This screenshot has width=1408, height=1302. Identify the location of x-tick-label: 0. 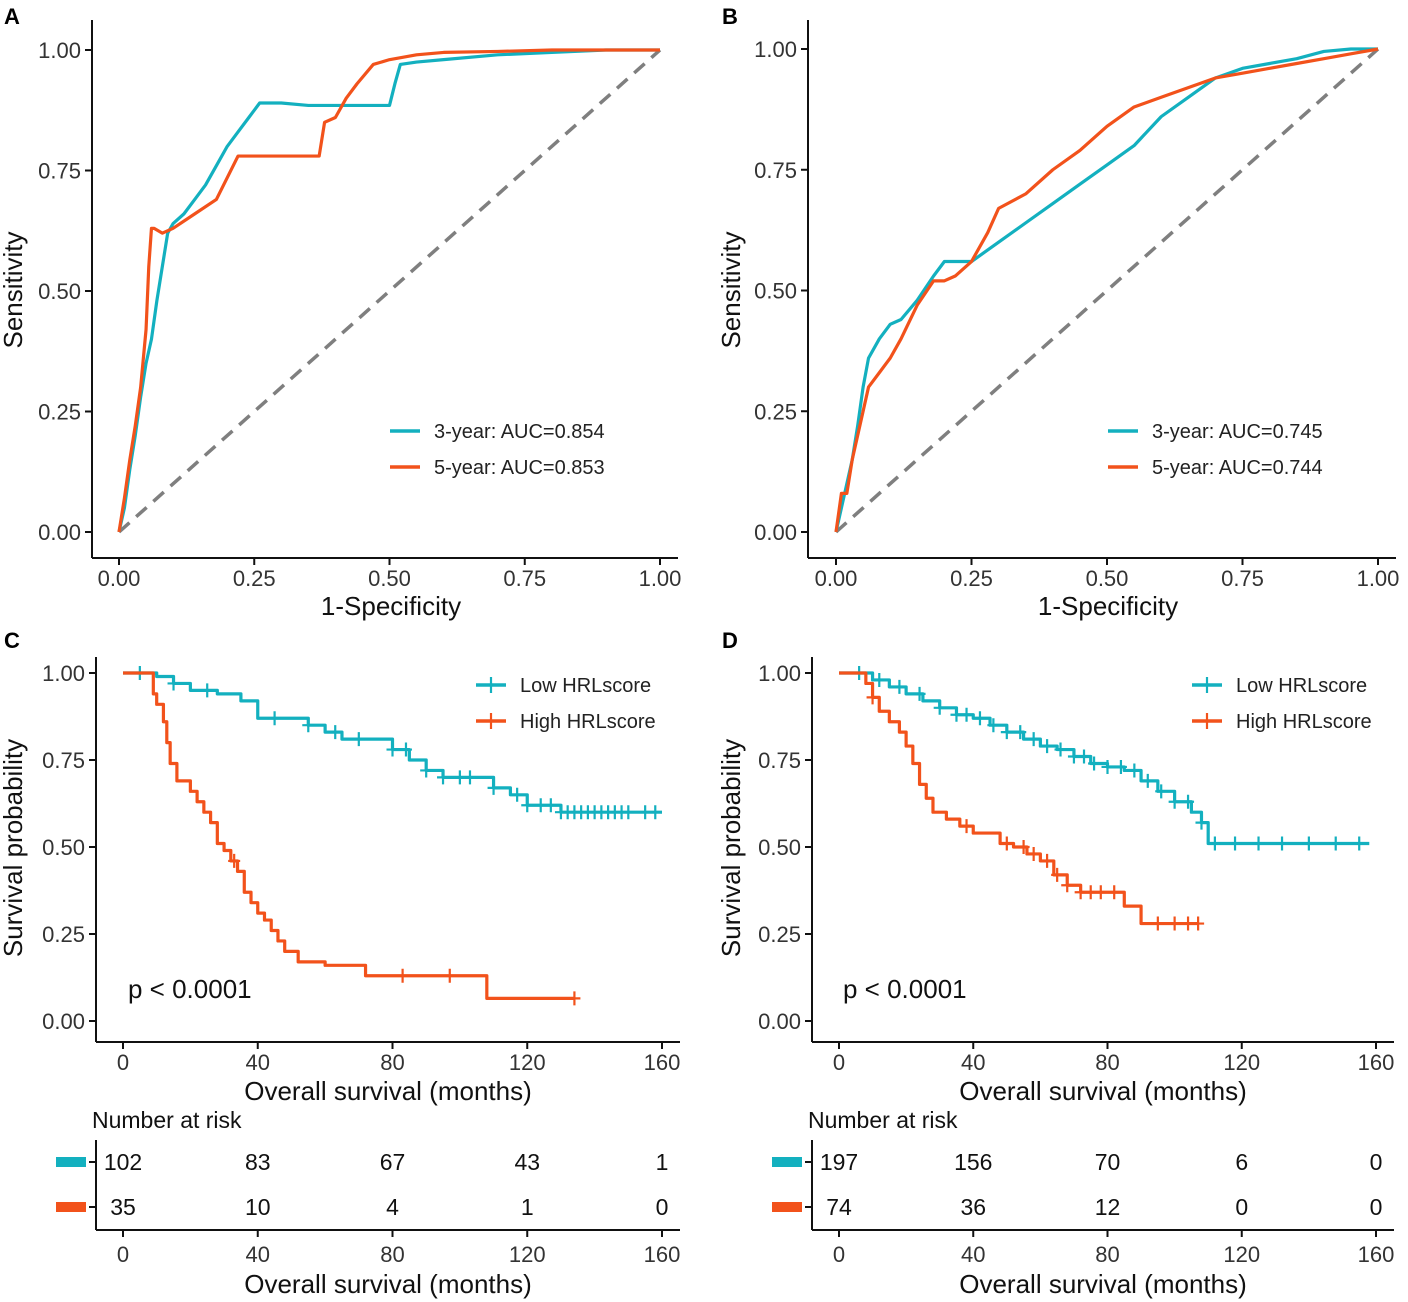
(123, 1062).